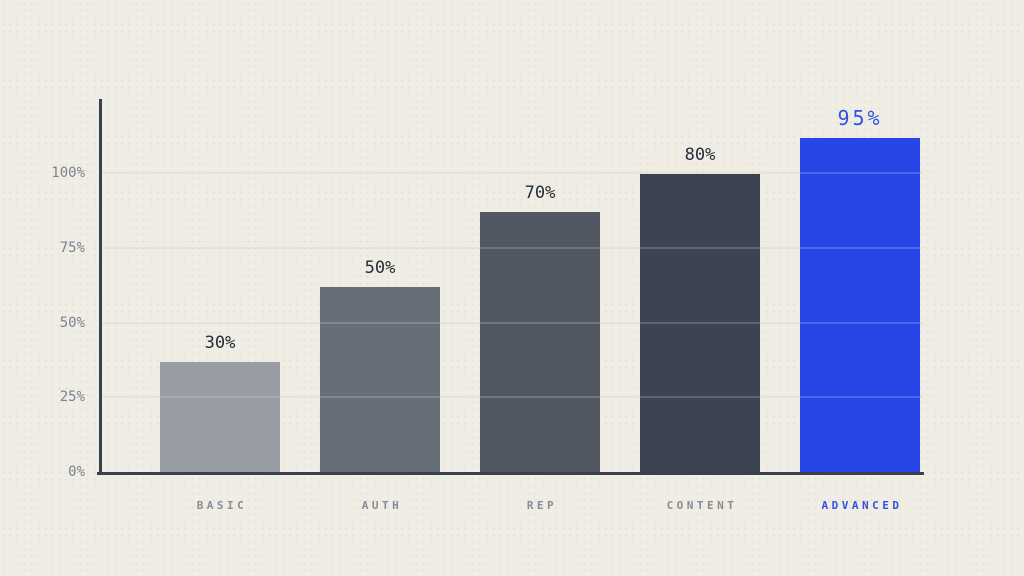  I want to click on bar-value-label-content: 80%, so click(700, 155).